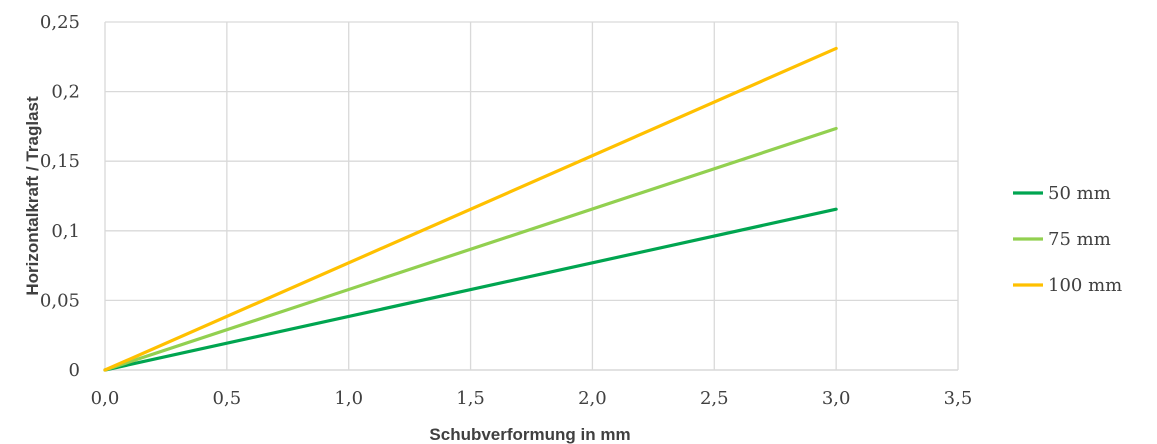  What do you see at coordinates (105, 398) in the screenshot?
I see `x-tick-label: 0,0` at bounding box center [105, 398].